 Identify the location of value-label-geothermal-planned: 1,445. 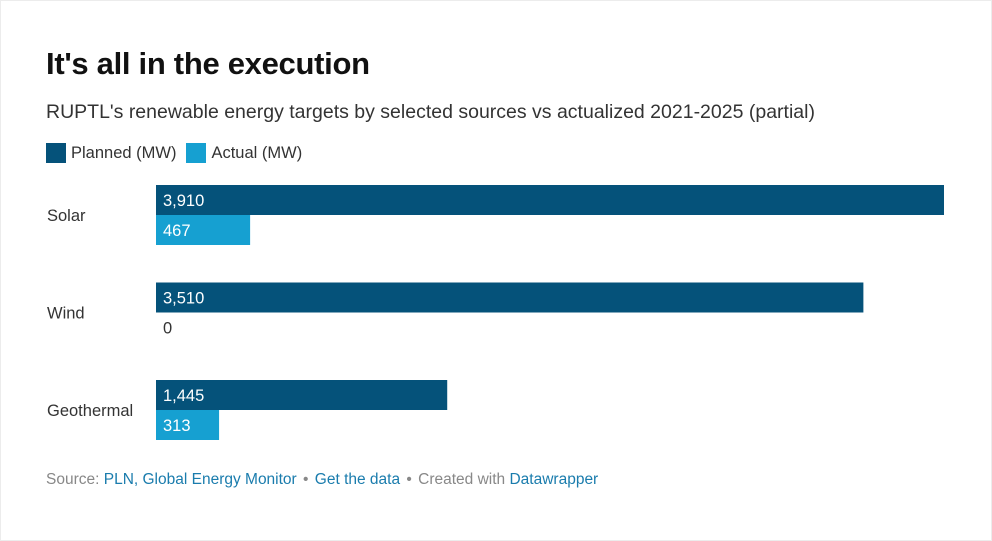
(183, 396).